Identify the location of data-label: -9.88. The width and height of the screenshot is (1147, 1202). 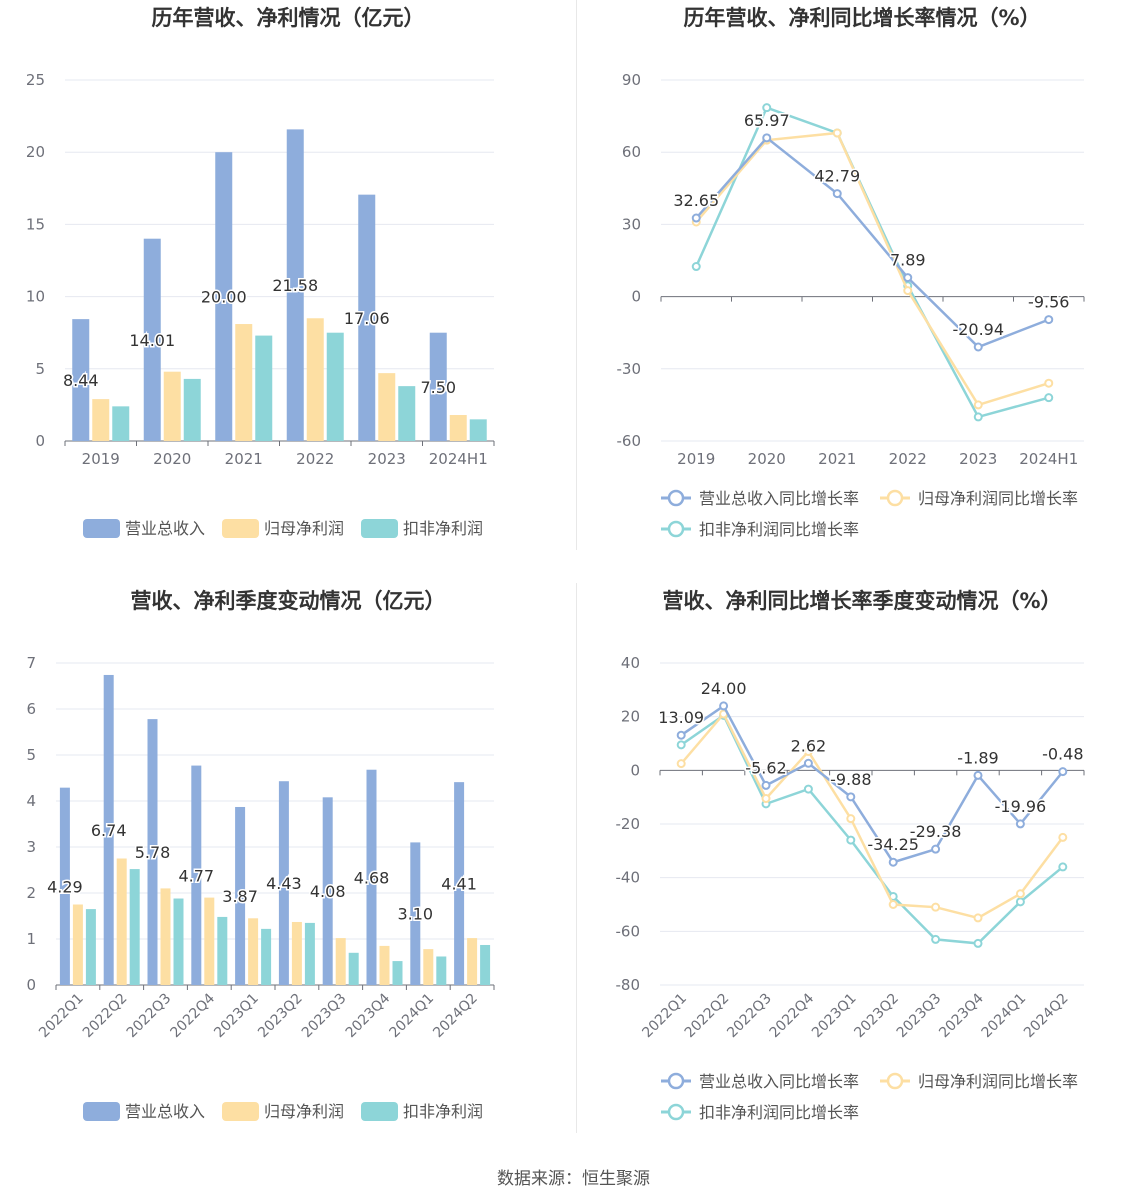
(850, 779).